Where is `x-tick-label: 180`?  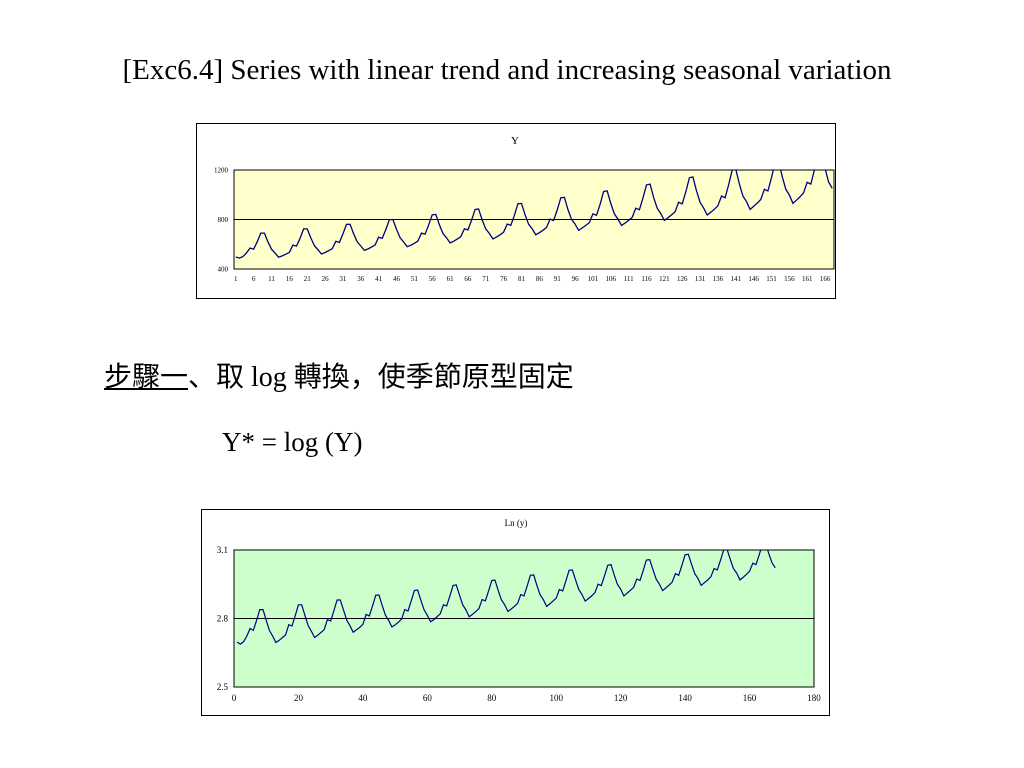
x-tick-label: 180 is located at coordinates (814, 698).